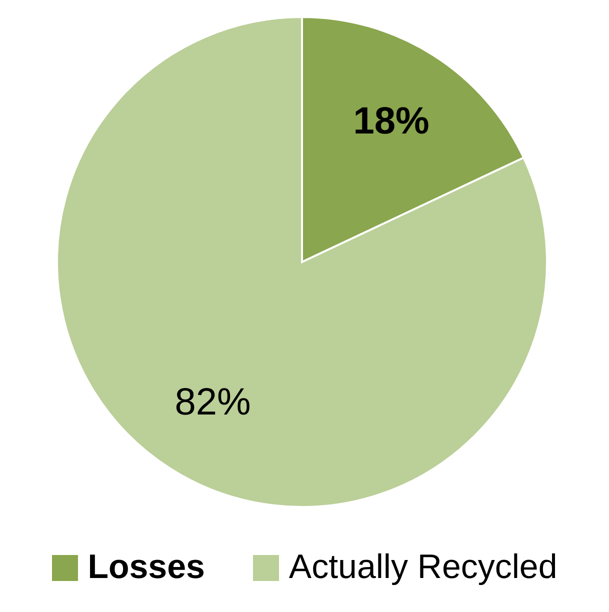 The height and width of the screenshot is (612, 609). Describe the element at coordinates (212, 403) in the screenshot. I see `data-label: 82%` at that location.